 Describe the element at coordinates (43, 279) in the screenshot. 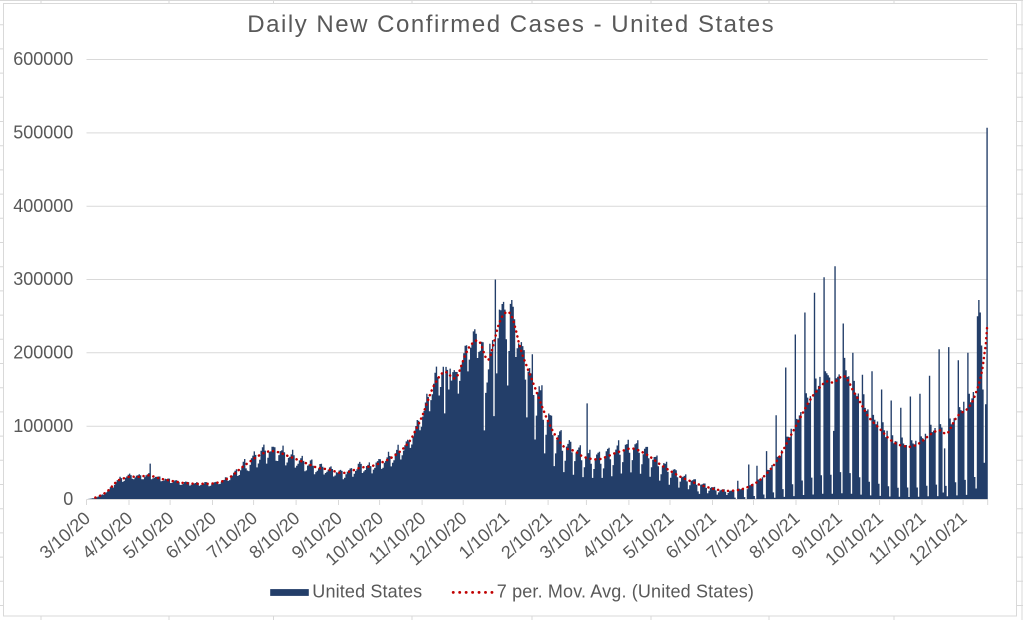

I see `svg-text: 300000` at that location.